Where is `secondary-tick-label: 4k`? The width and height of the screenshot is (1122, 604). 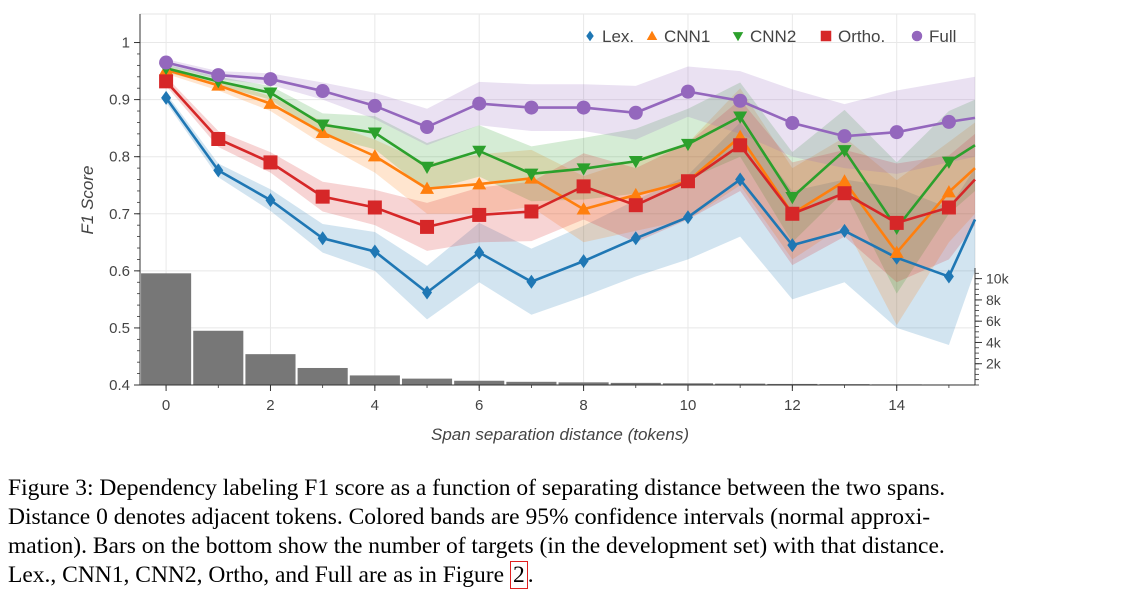
secondary-tick-label: 4k is located at coordinates (994, 342).